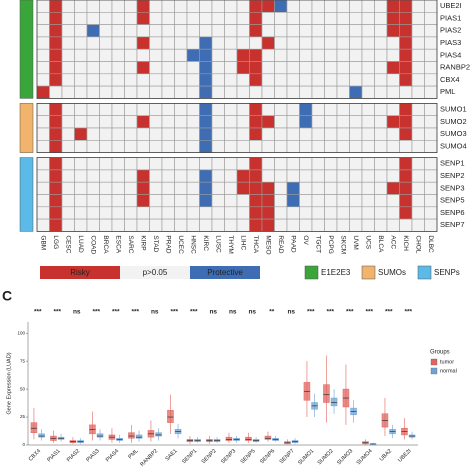 The height and width of the screenshot is (474, 474). I want to click on legend-swatch, so click(80, 272).